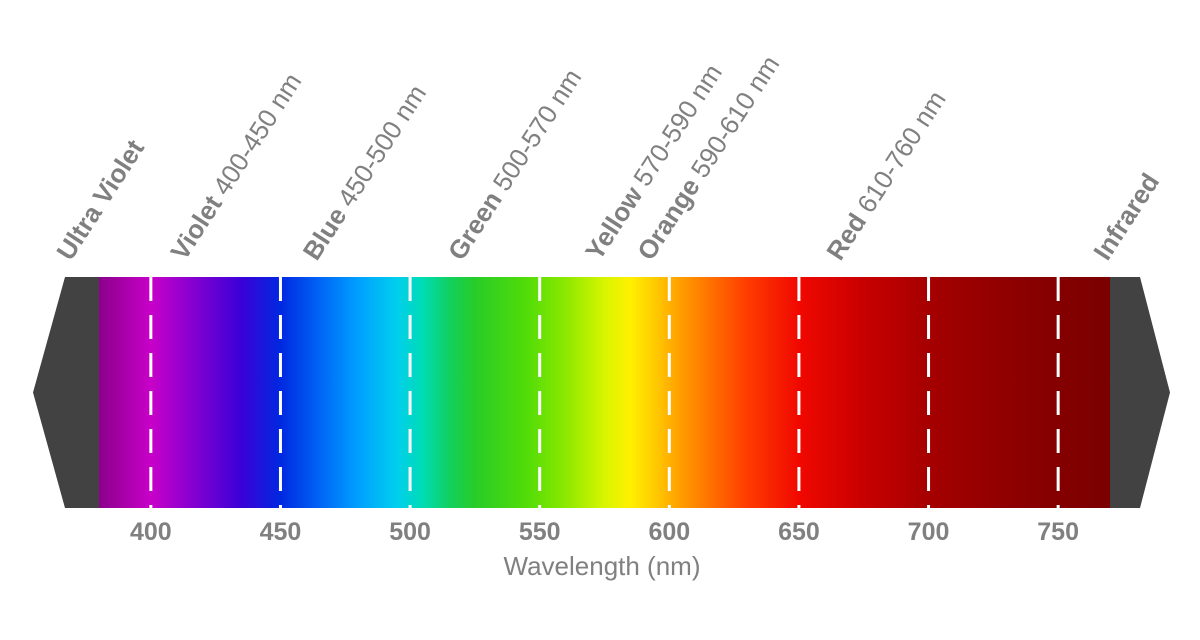 This screenshot has width=1200, height=640. Describe the element at coordinates (1058, 532) in the screenshot. I see `tick-label-750: 750` at that location.